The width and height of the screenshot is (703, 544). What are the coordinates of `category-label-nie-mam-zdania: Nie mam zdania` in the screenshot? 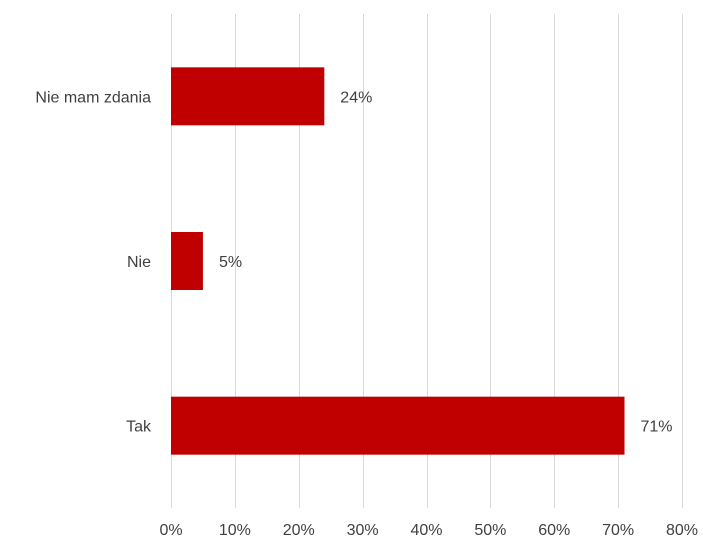 It's located at (93, 97).